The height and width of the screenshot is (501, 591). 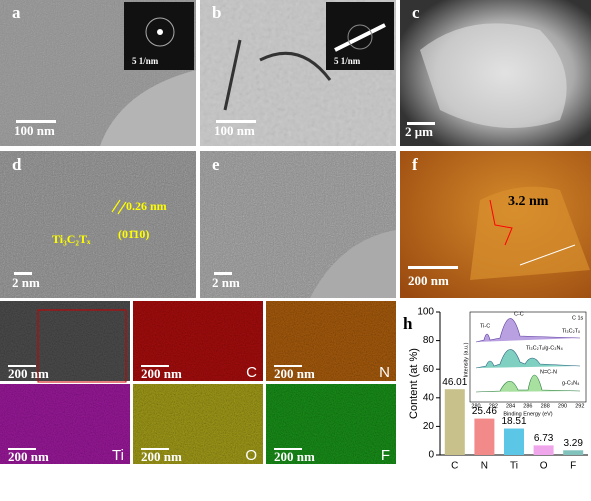 I want to click on y-tick-label: 0, so click(x=431, y=455).